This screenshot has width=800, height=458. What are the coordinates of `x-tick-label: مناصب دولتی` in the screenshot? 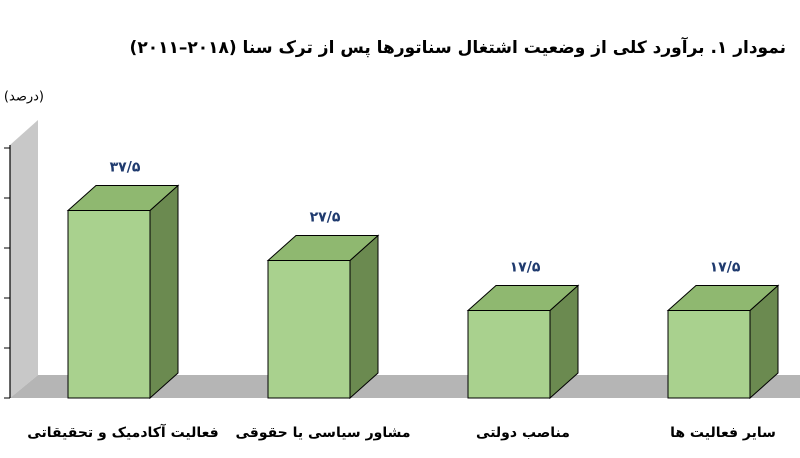 It's located at (523, 433).